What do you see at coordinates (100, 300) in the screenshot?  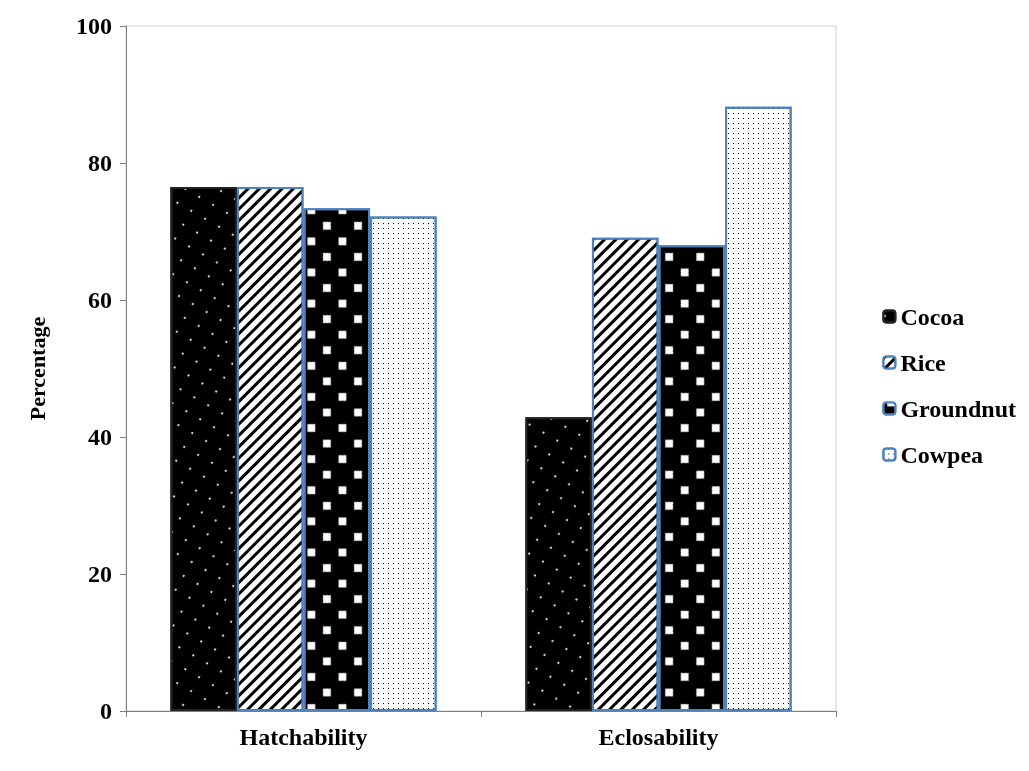 I see `y-tick-label: 60` at bounding box center [100, 300].